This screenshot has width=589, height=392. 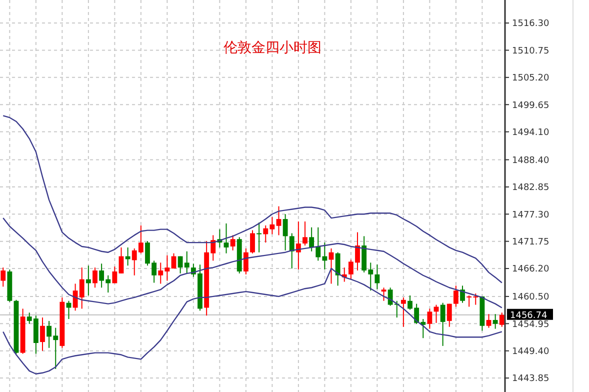 What do you see at coordinates (531, 161) in the screenshot?
I see `y-tick-label: 1488.40` at bounding box center [531, 161].